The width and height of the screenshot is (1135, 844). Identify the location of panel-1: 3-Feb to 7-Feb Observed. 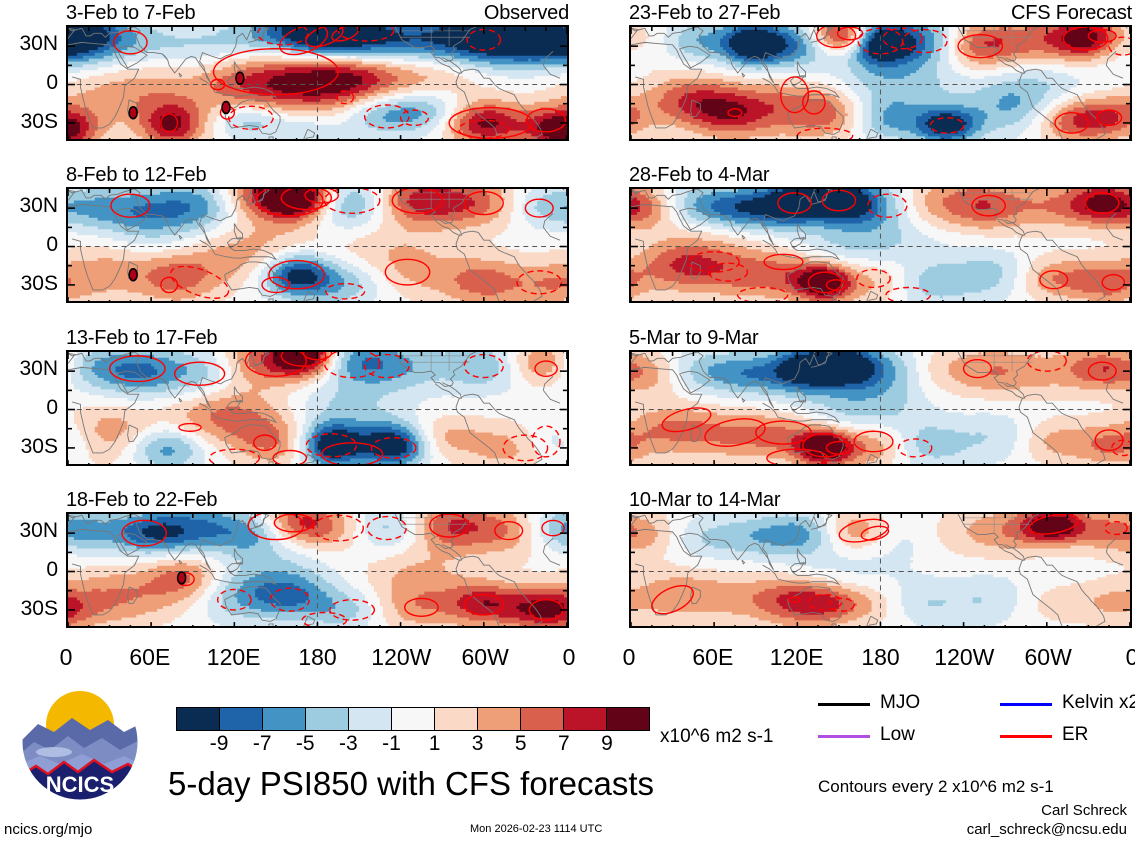
(317, 72).